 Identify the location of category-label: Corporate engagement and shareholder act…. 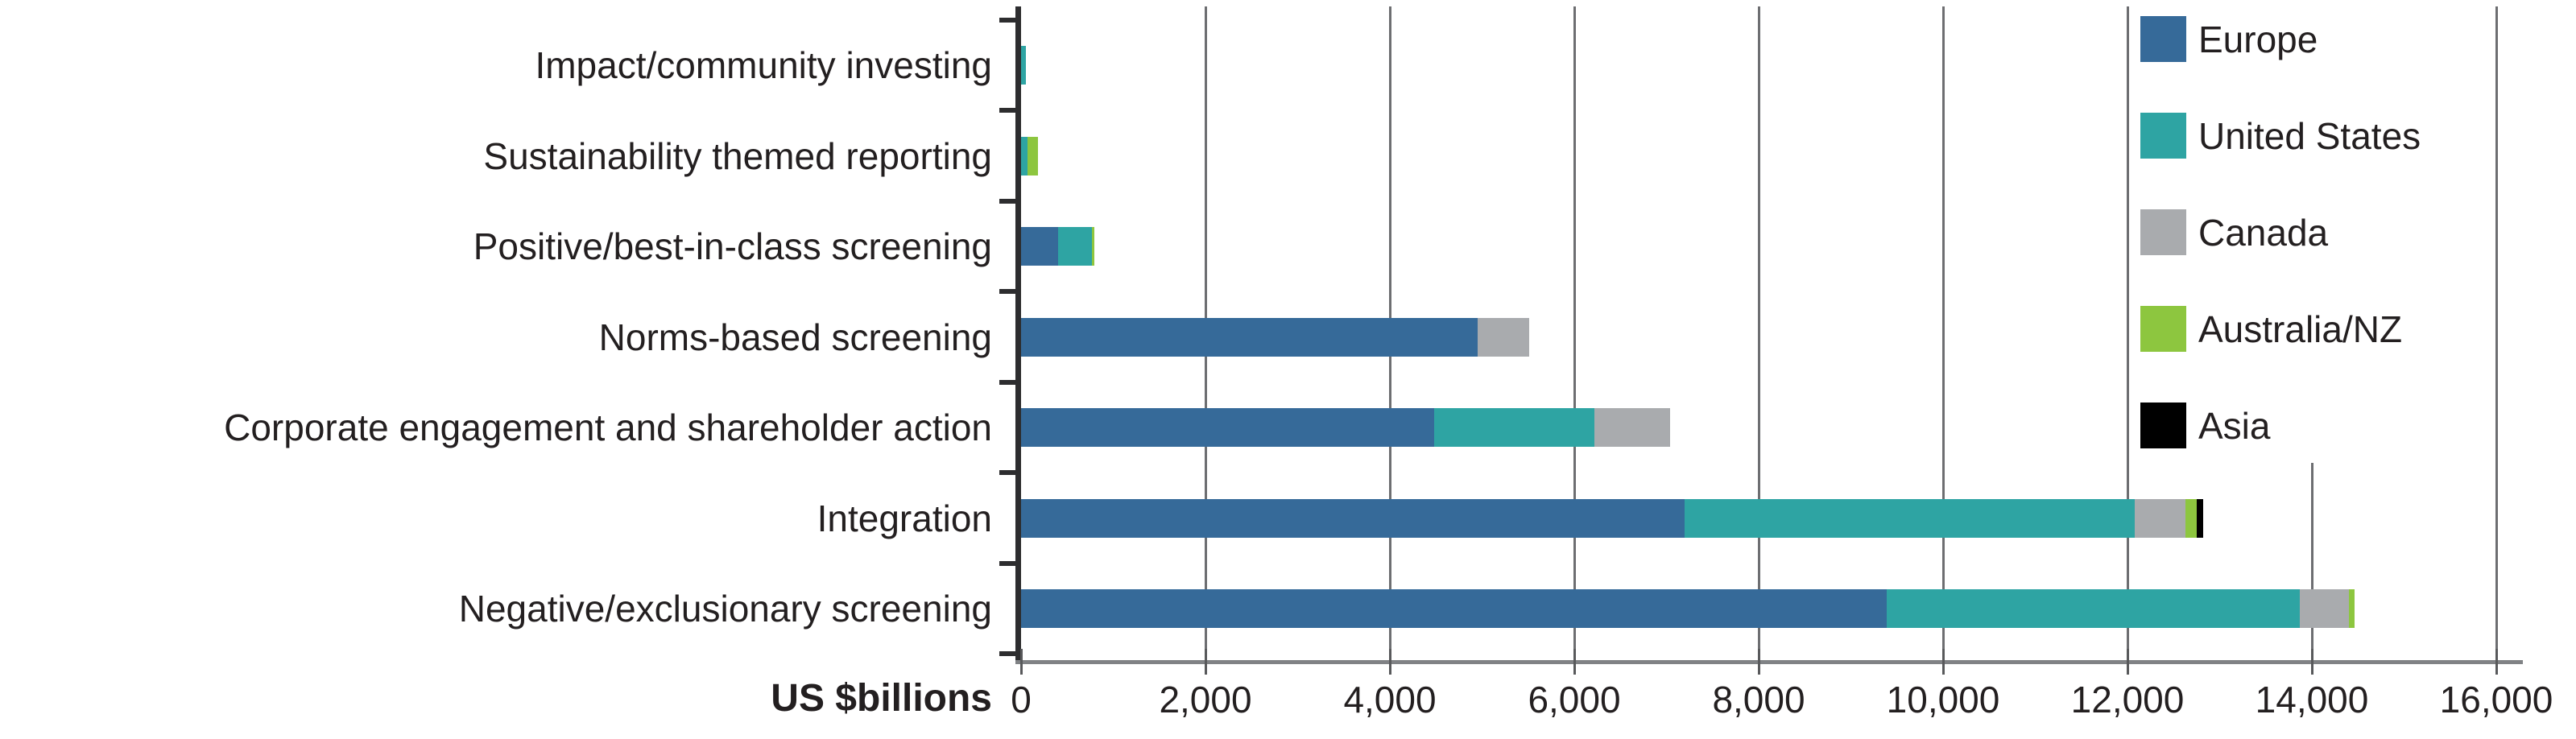
(608, 428).